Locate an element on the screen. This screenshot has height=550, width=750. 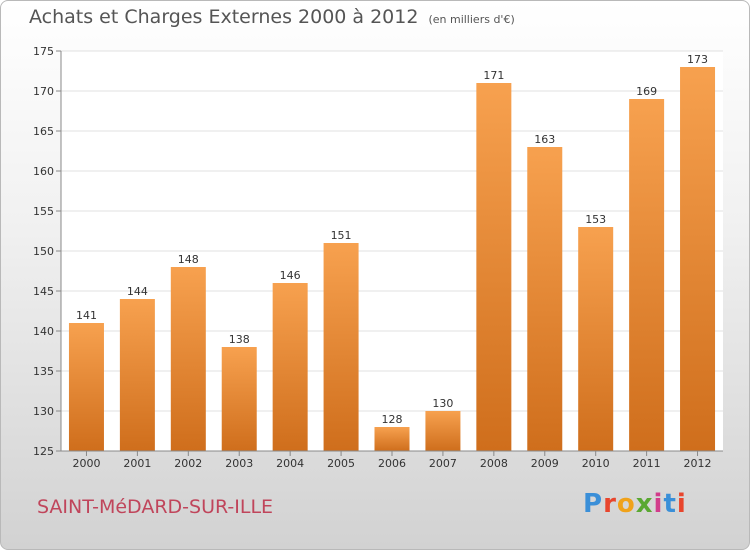
x-tick-label: 2000 is located at coordinates (86, 463).